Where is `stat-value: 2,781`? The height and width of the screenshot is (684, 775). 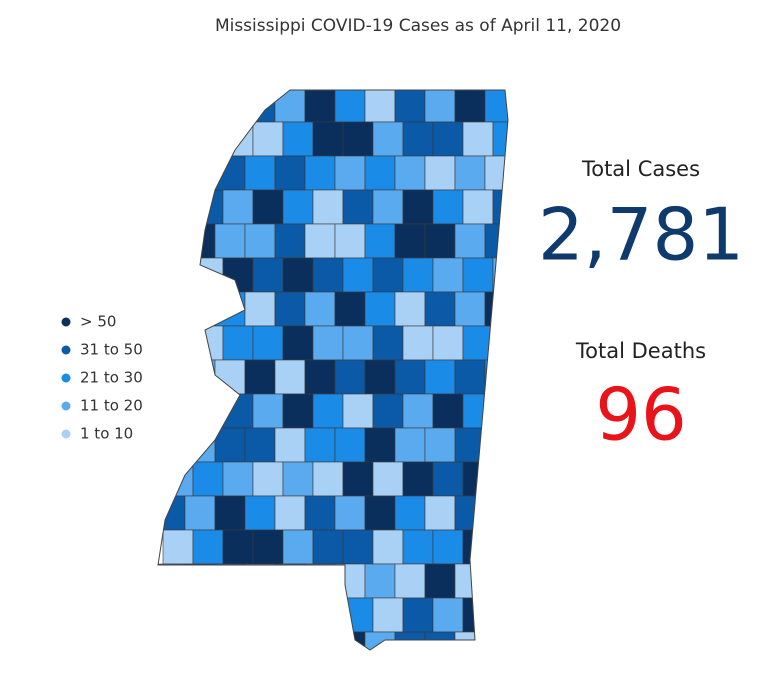 stat-value: 2,781 is located at coordinates (641, 235).